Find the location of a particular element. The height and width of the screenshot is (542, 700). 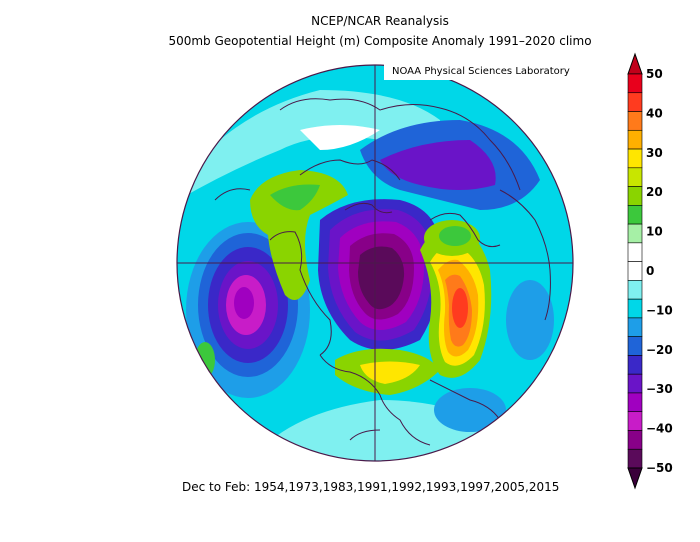

colorbar-tick-label: −30 is located at coordinates (659, 389).